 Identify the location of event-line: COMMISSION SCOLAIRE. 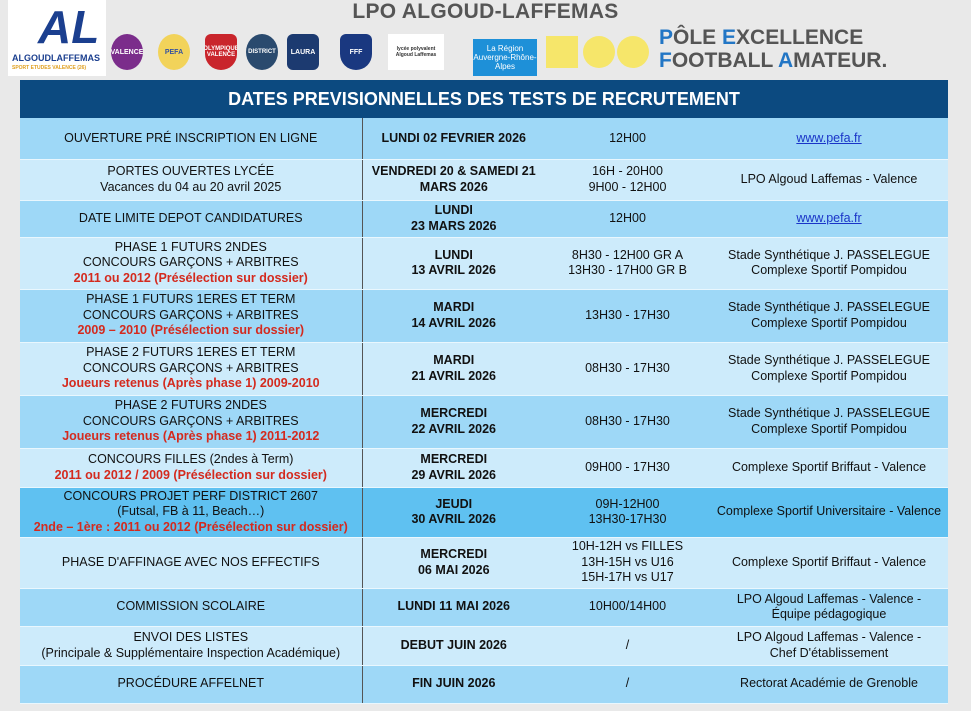
(191, 606).